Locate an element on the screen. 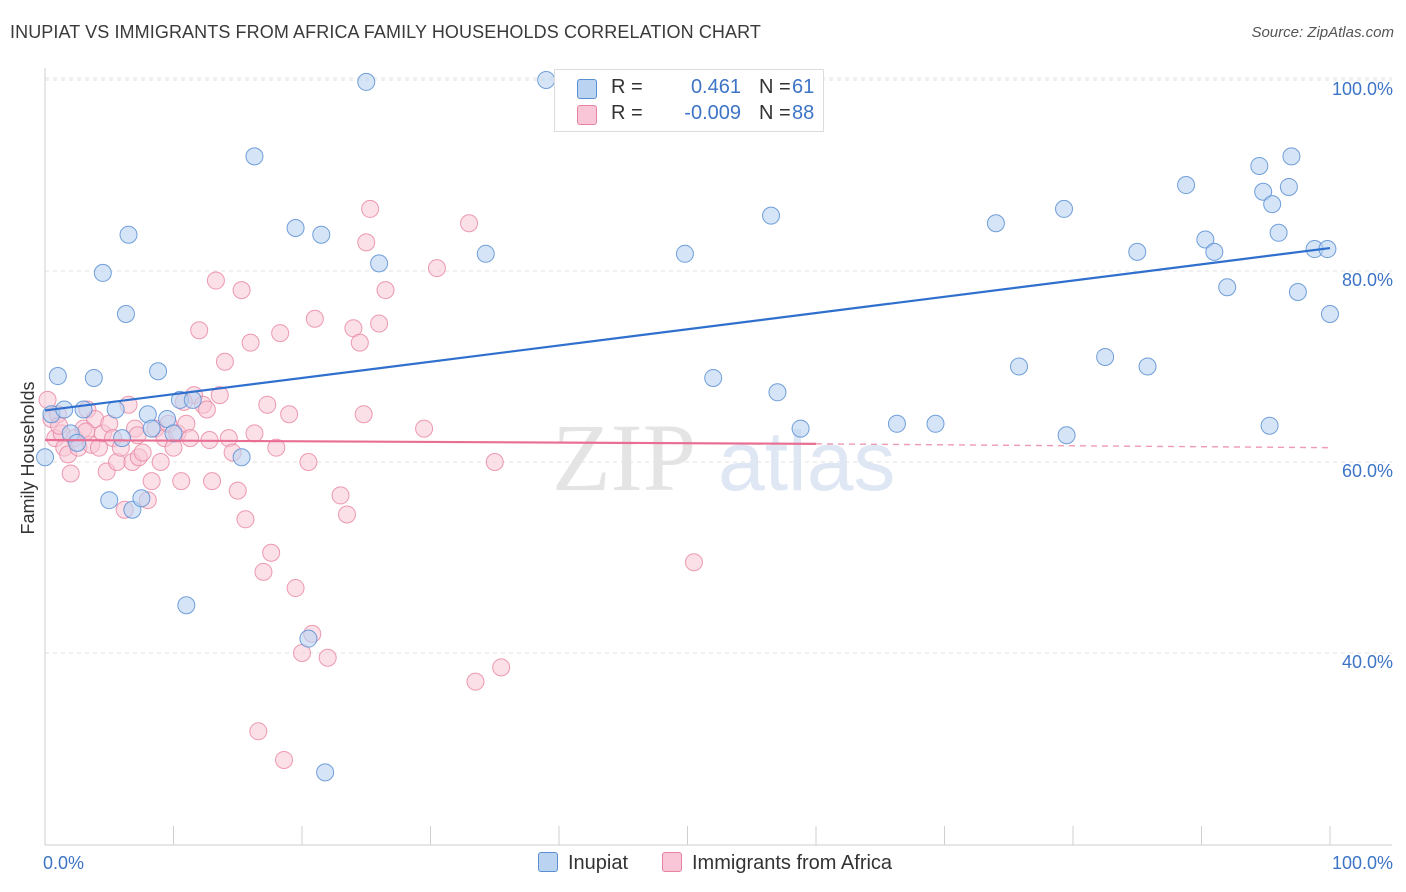  trendline-immigrants-from-africa is located at coordinates (430, 441).